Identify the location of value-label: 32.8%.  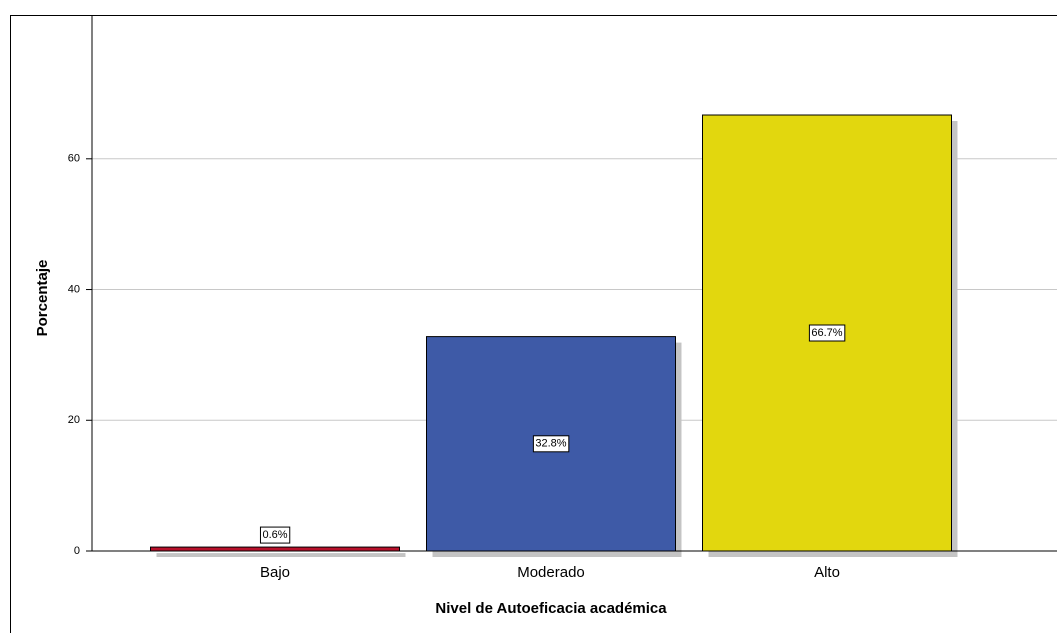
(551, 444).